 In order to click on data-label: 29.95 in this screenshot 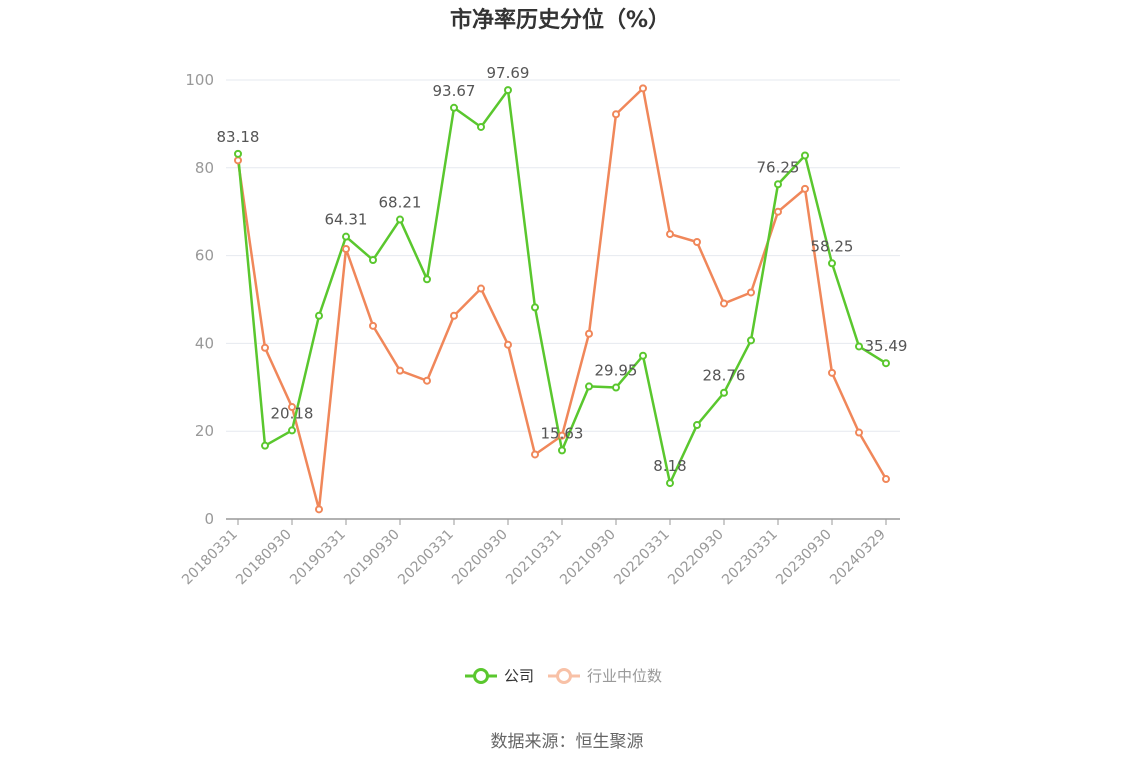, I will do `click(616, 371)`.